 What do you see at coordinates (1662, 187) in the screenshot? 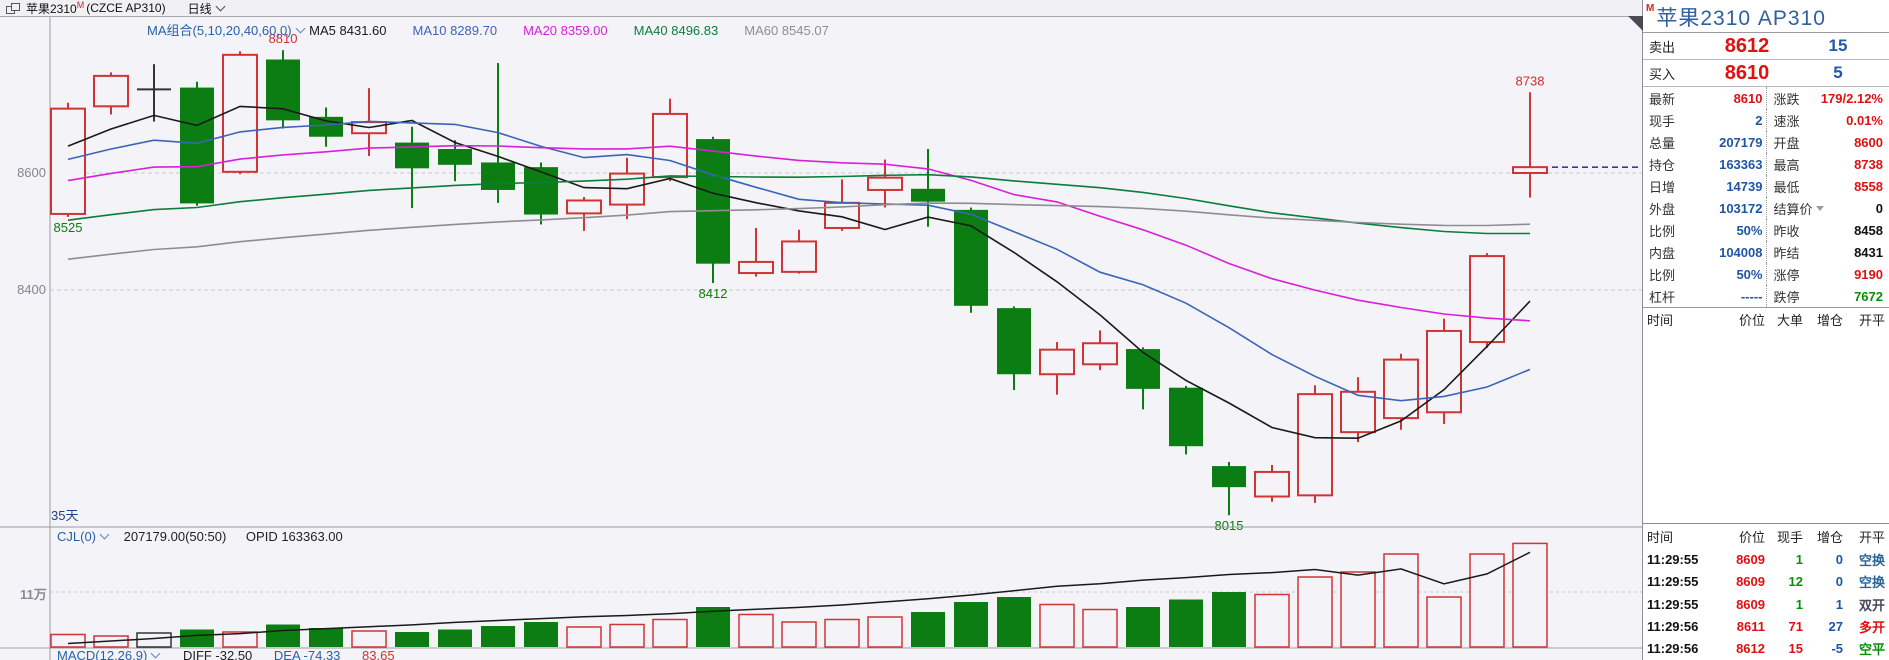
I see `quote-field-label: 日增` at bounding box center [1662, 187].